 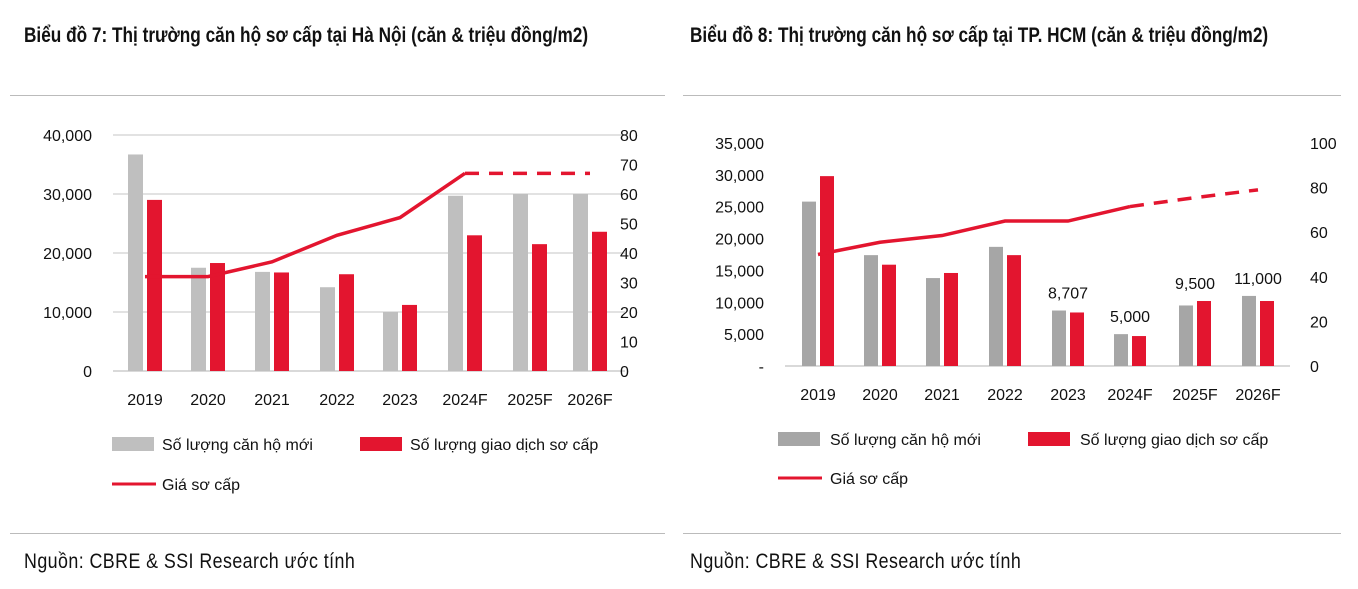 I want to click on data-label: 9,500, so click(x=1195, y=284).